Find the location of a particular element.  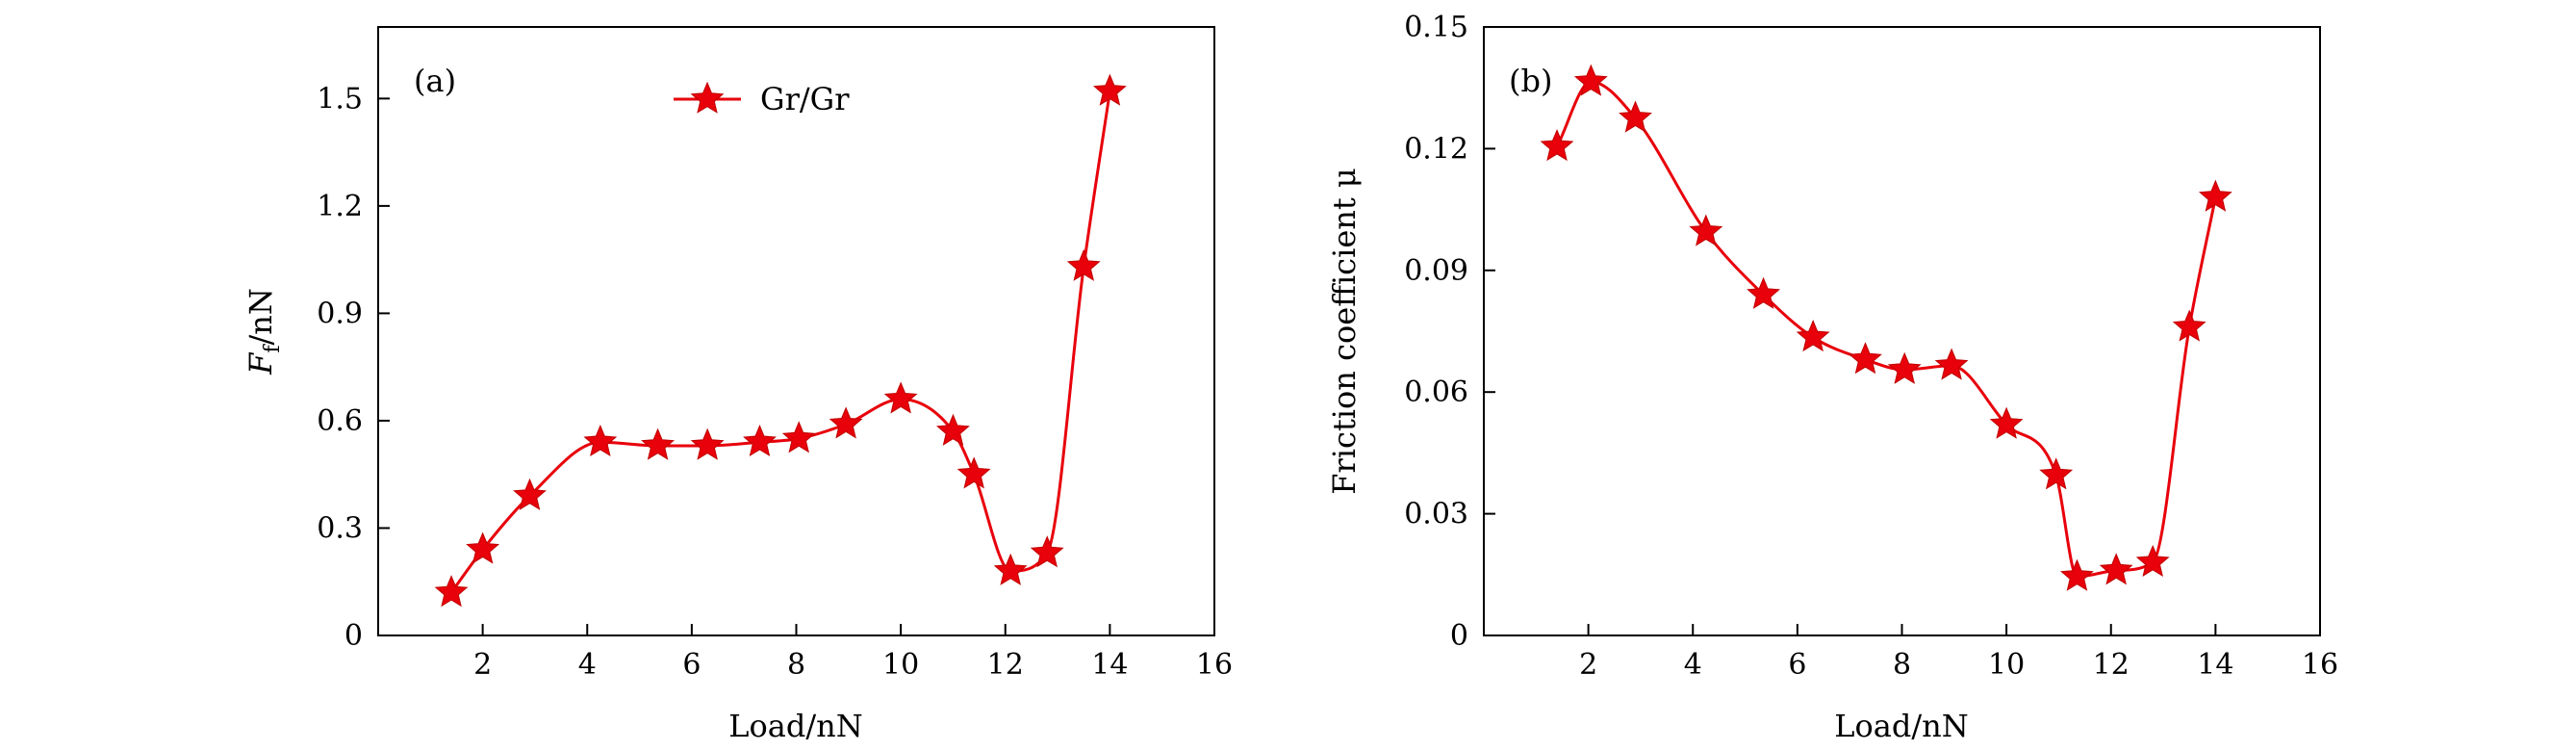

y-tick-label-b: 0.15 is located at coordinates (1436, 27).